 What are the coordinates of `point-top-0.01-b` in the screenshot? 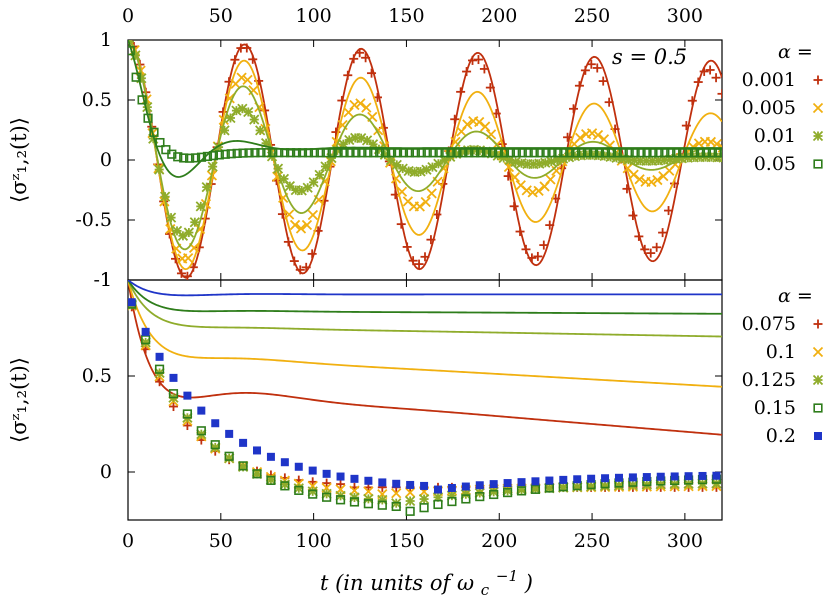 It's located at (720, 160).